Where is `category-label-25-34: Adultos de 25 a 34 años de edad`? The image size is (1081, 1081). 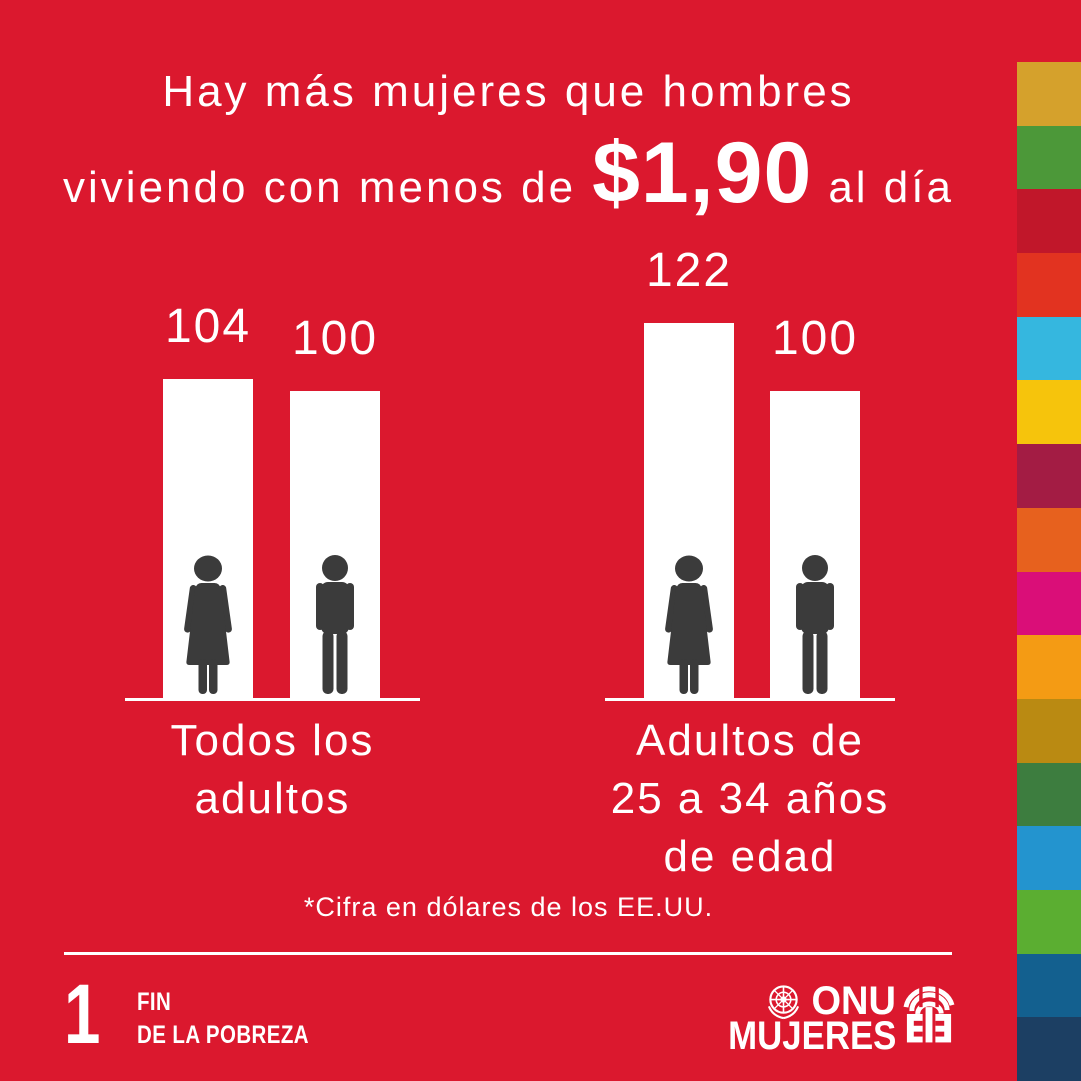 category-label-25-34: Adultos de 25 a 34 años de edad is located at coordinates (750, 799).